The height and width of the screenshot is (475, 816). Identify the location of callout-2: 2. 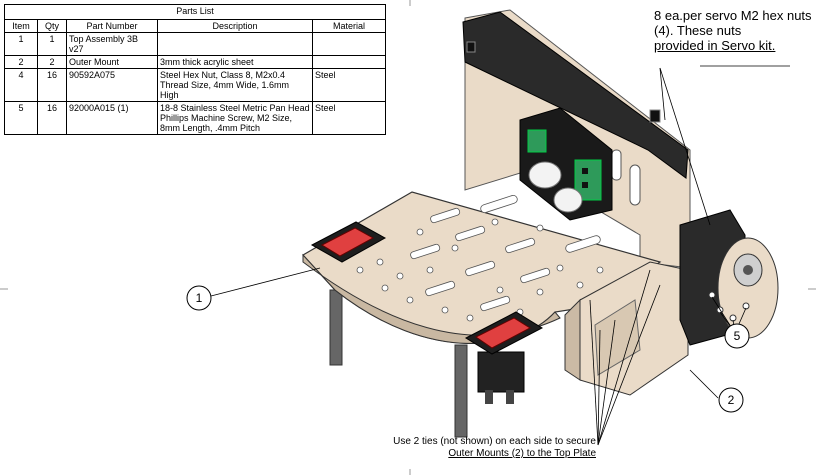
(731, 400).